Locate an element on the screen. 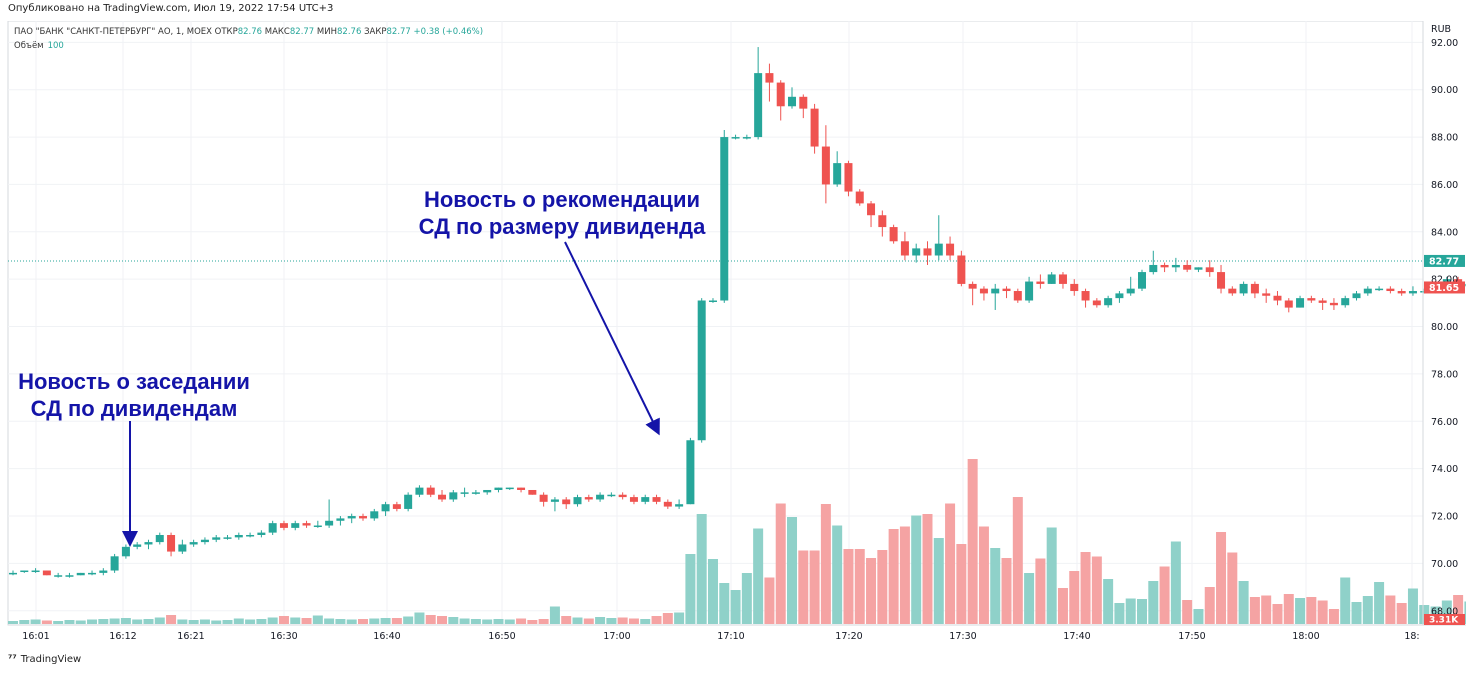 This screenshot has height=675, width=1472. tradingview-logo-icon: ⁷⁷ is located at coordinates (12, 659).